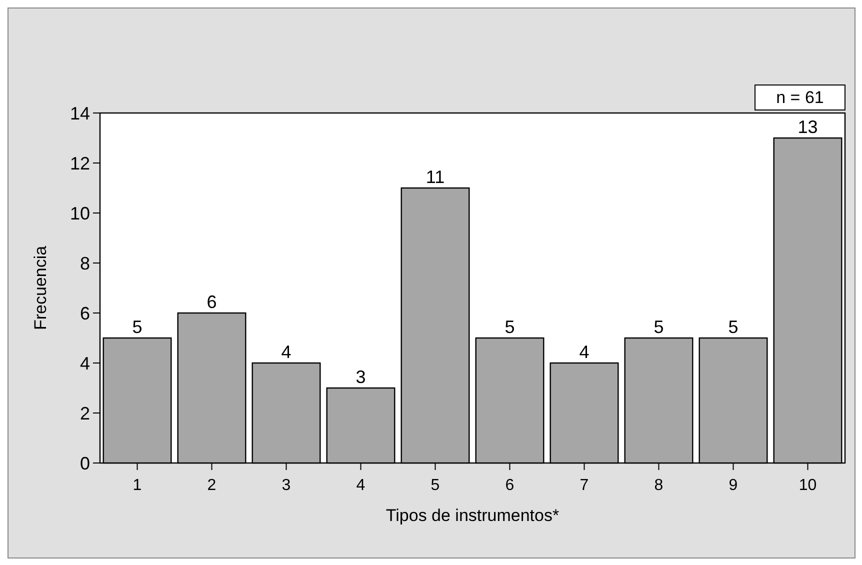 The width and height of the screenshot is (862, 565). I want to click on x-tick-label: 10, so click(807, 485).